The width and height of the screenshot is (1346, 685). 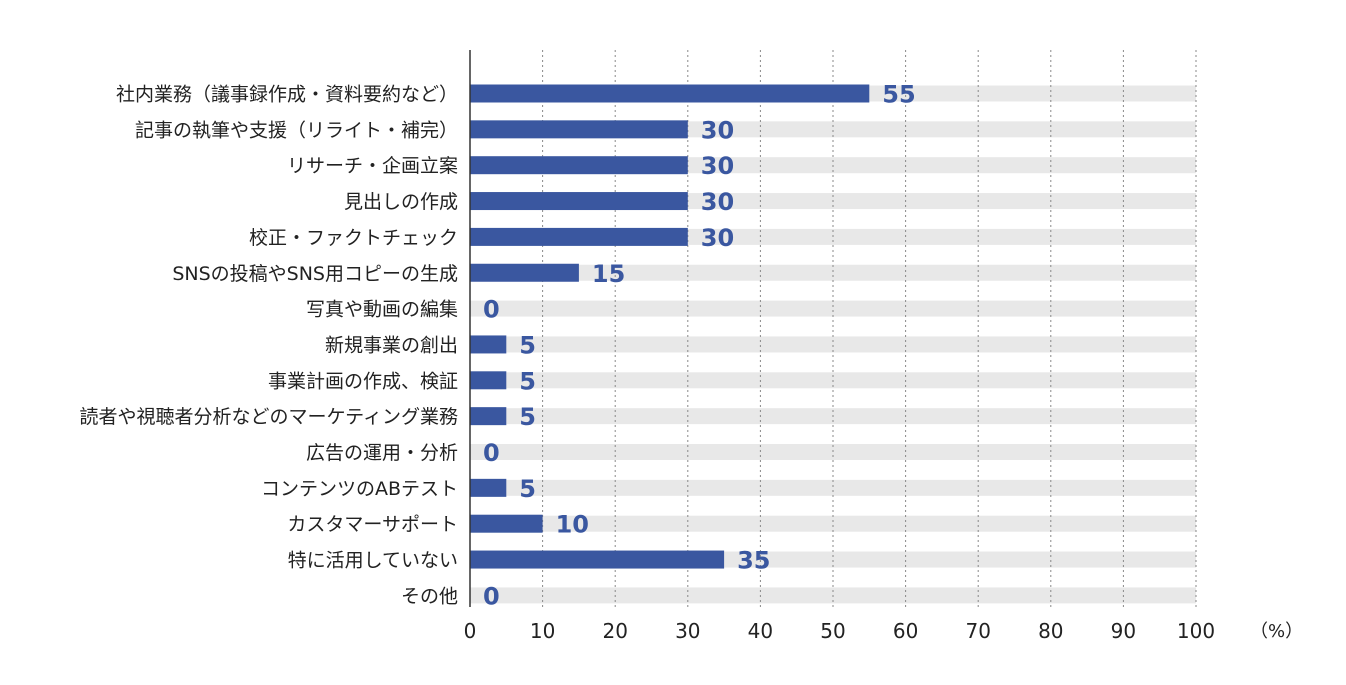 I want to click on x-tick-label: 90, so click(x=1123, y=631).